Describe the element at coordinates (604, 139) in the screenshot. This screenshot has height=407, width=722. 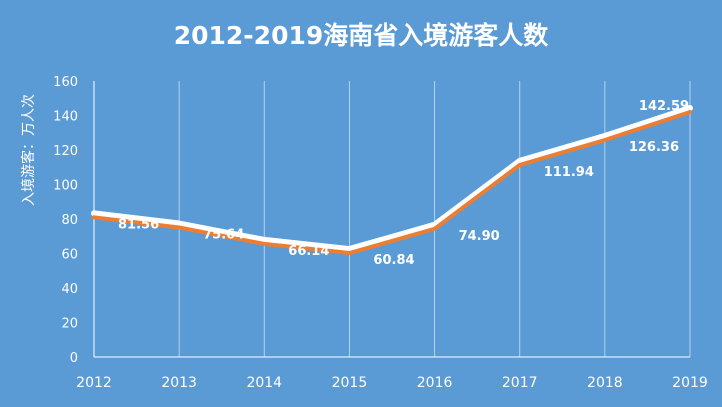
I see `data-point-2018` at that location.